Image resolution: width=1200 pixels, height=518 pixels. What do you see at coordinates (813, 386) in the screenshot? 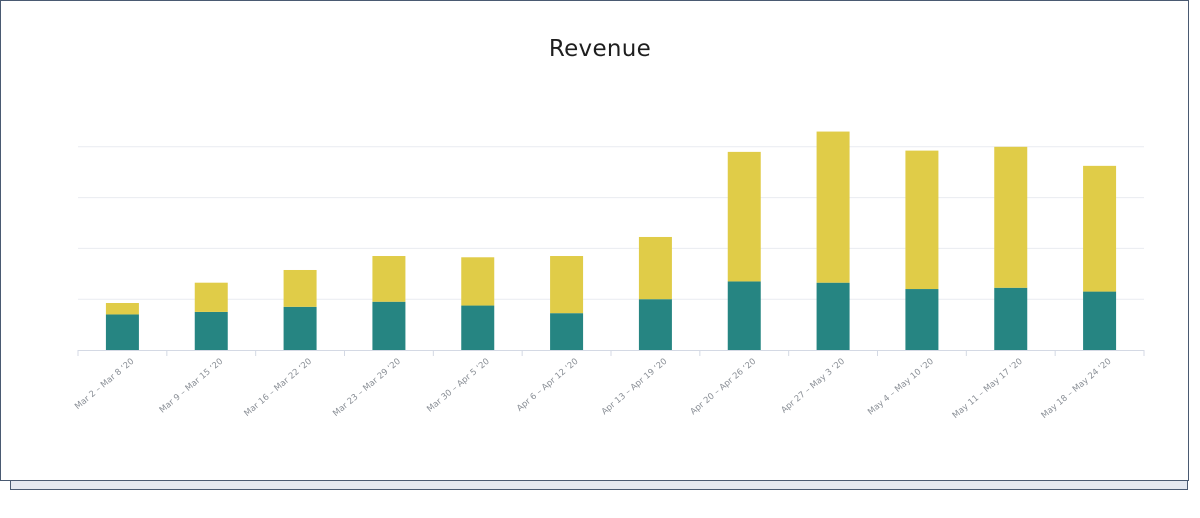
I see `x-tick-label: Apr 27 – May 3 ‘20` at bounding box center [813, 386].